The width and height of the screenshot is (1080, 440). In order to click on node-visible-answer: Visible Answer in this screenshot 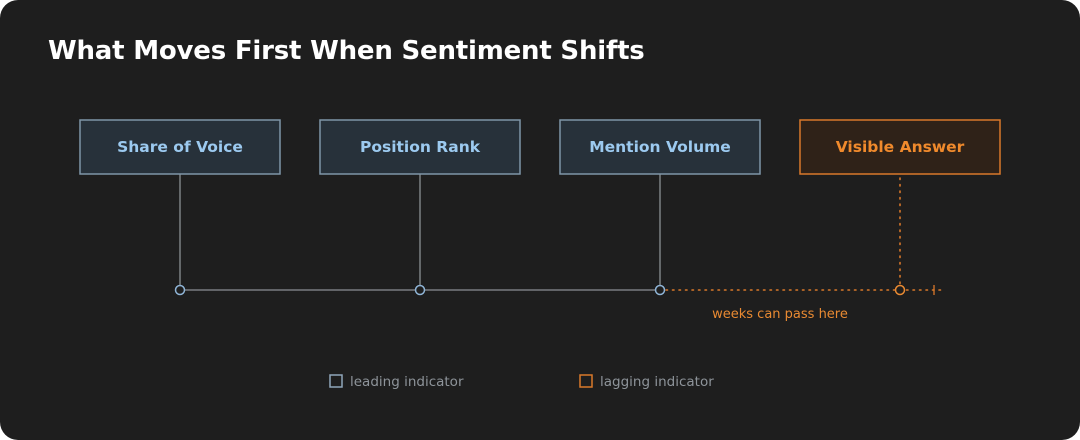, I will do `click(900, 147)`.